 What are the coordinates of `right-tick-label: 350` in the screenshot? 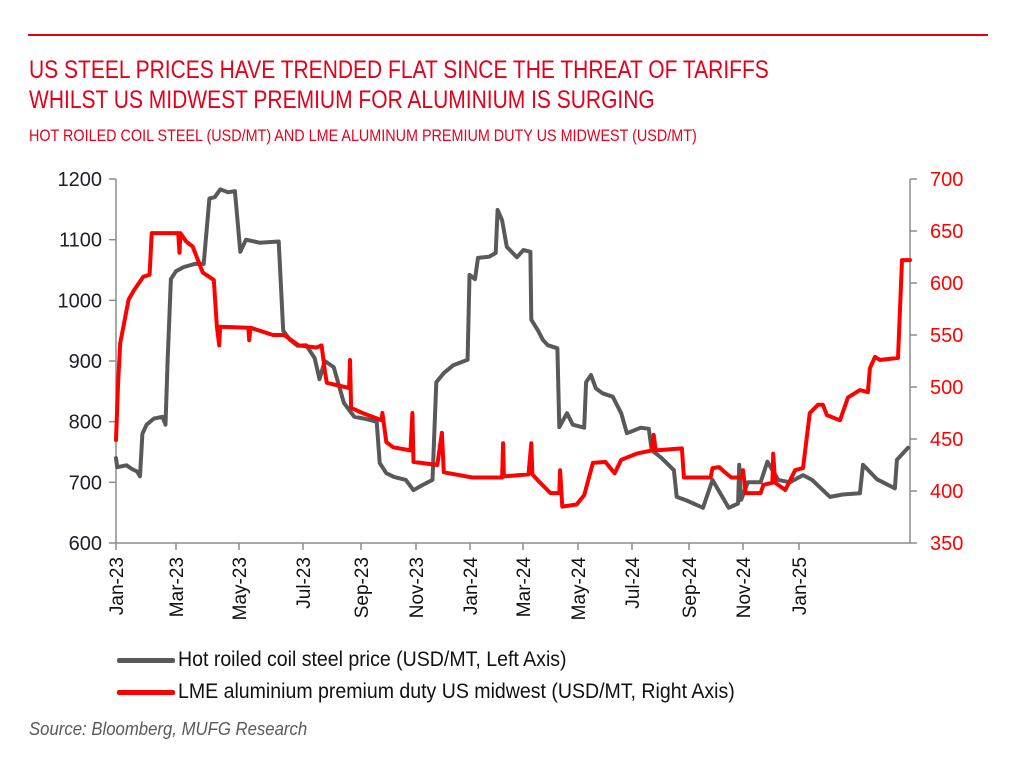 It's located at (946, 544).